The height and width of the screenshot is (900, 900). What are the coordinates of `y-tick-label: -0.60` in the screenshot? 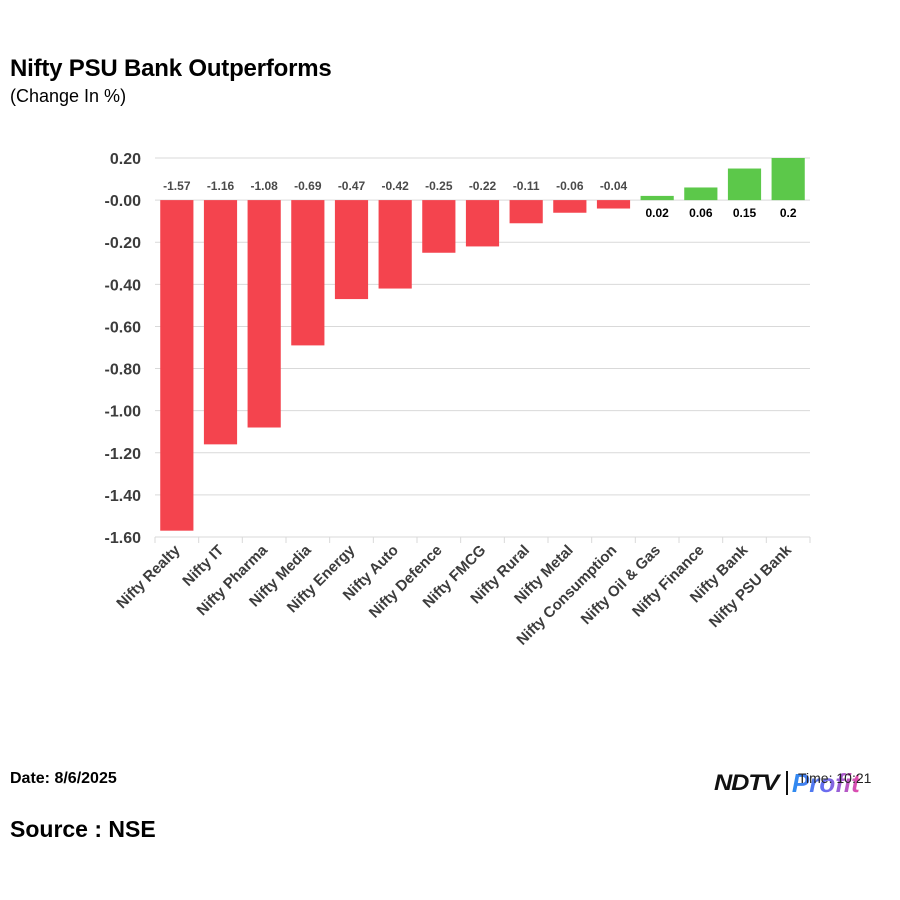 It's located at (123, 327).